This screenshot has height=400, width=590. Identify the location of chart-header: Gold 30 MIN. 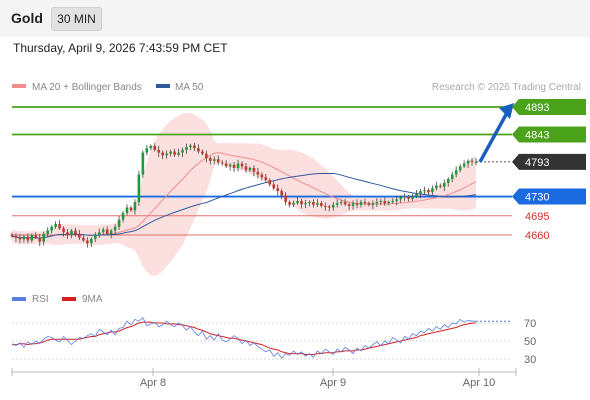
(295, 18).